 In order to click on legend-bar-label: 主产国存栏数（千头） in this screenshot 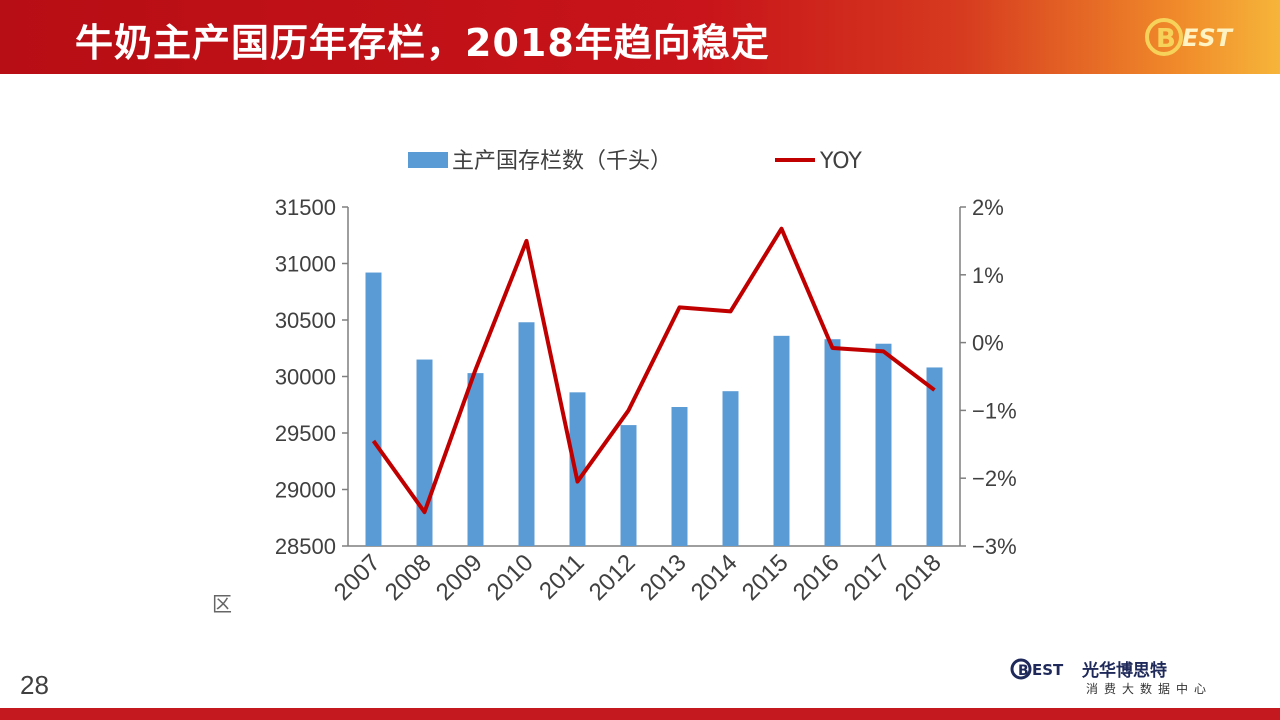, I will do `click(562, 161)`.